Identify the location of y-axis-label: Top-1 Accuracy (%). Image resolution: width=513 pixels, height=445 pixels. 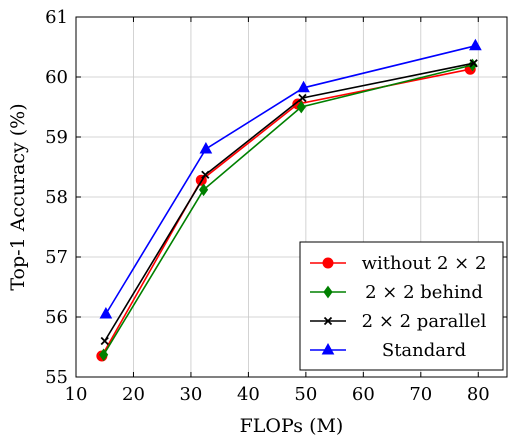
(18, 196).